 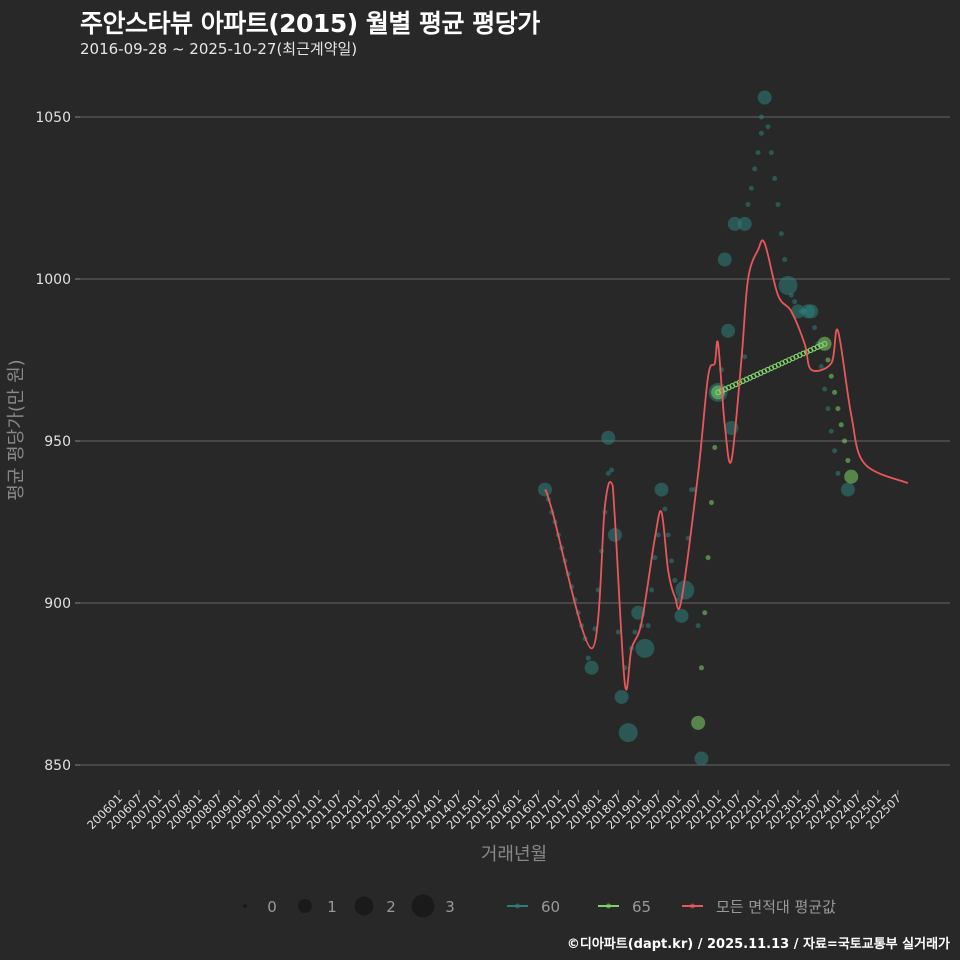 I want to click on svg-text: 0, so click(x=272, y=907).